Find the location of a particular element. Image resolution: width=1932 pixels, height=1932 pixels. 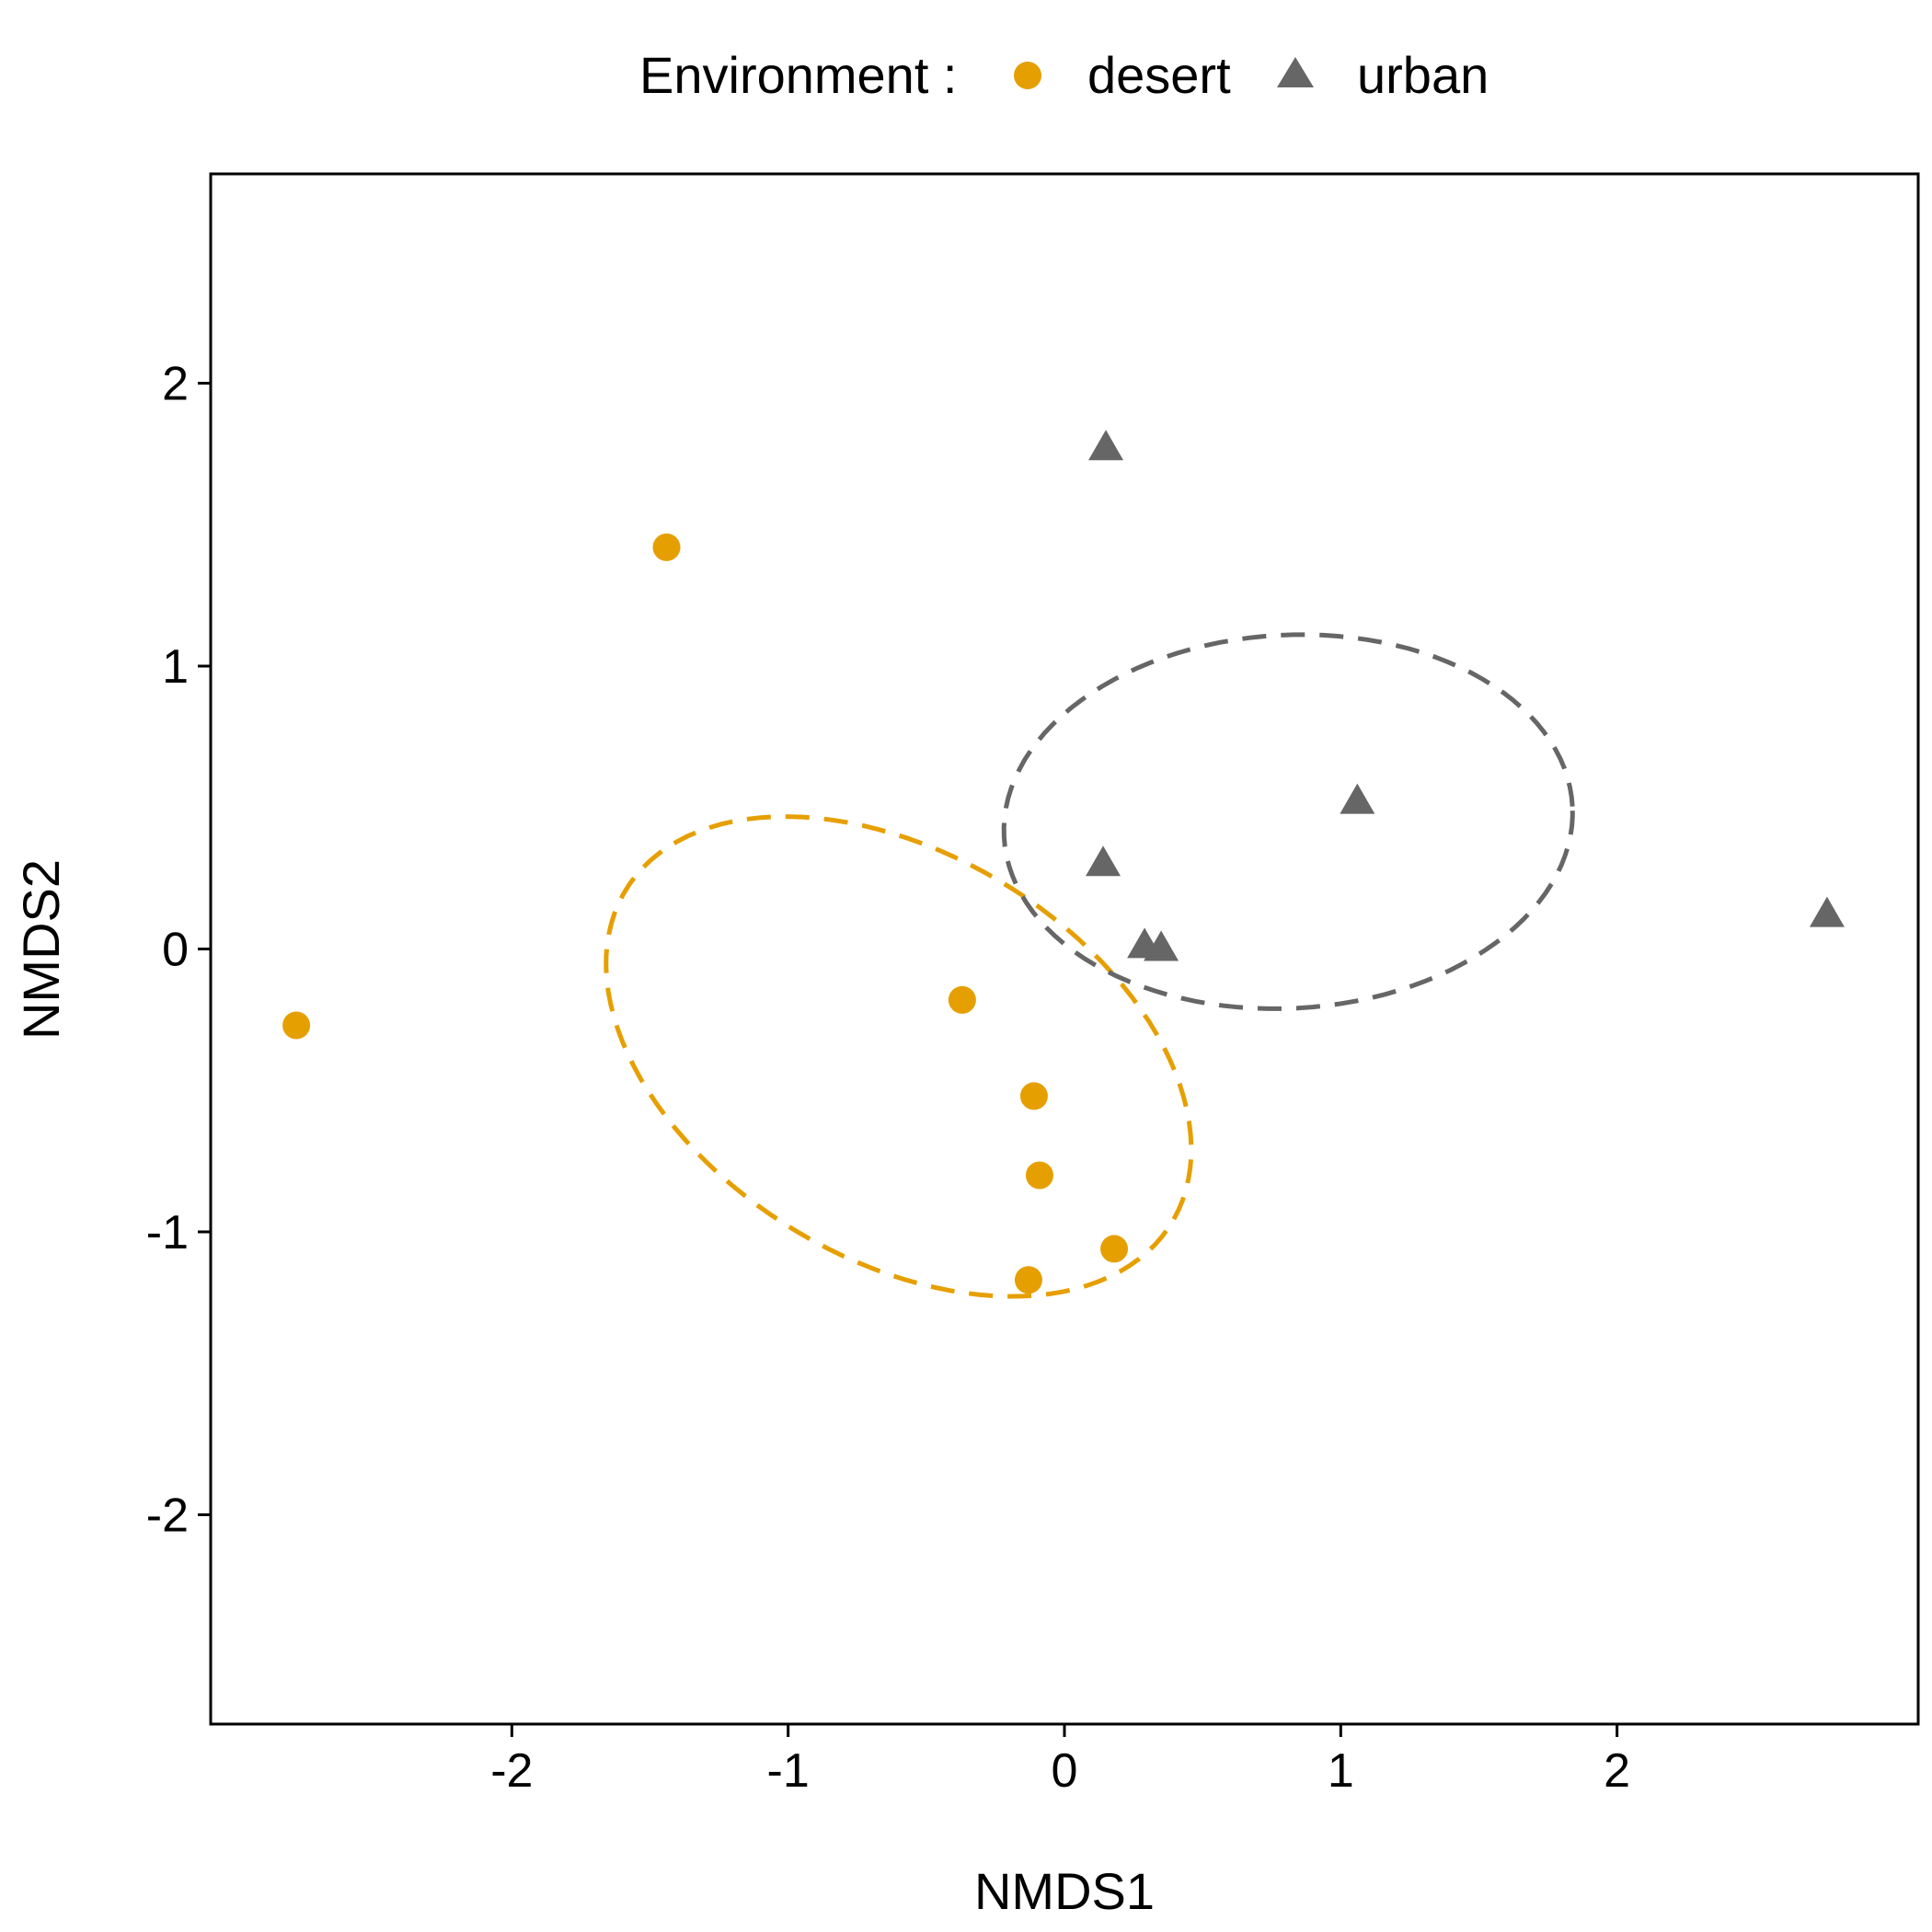

x-tick-label: 2 is located at coordinates (1617, 1771).